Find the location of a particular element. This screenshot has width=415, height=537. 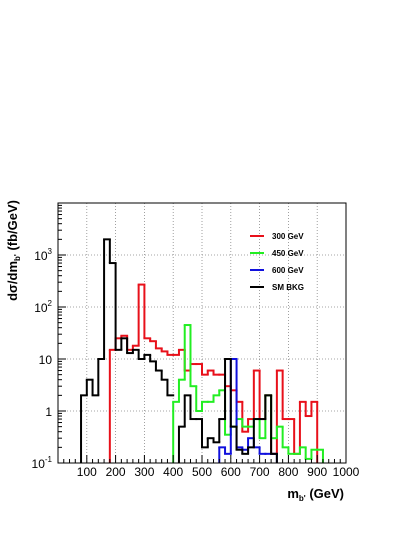

x-tick-label: 500 is located at coordinates (202, 472).